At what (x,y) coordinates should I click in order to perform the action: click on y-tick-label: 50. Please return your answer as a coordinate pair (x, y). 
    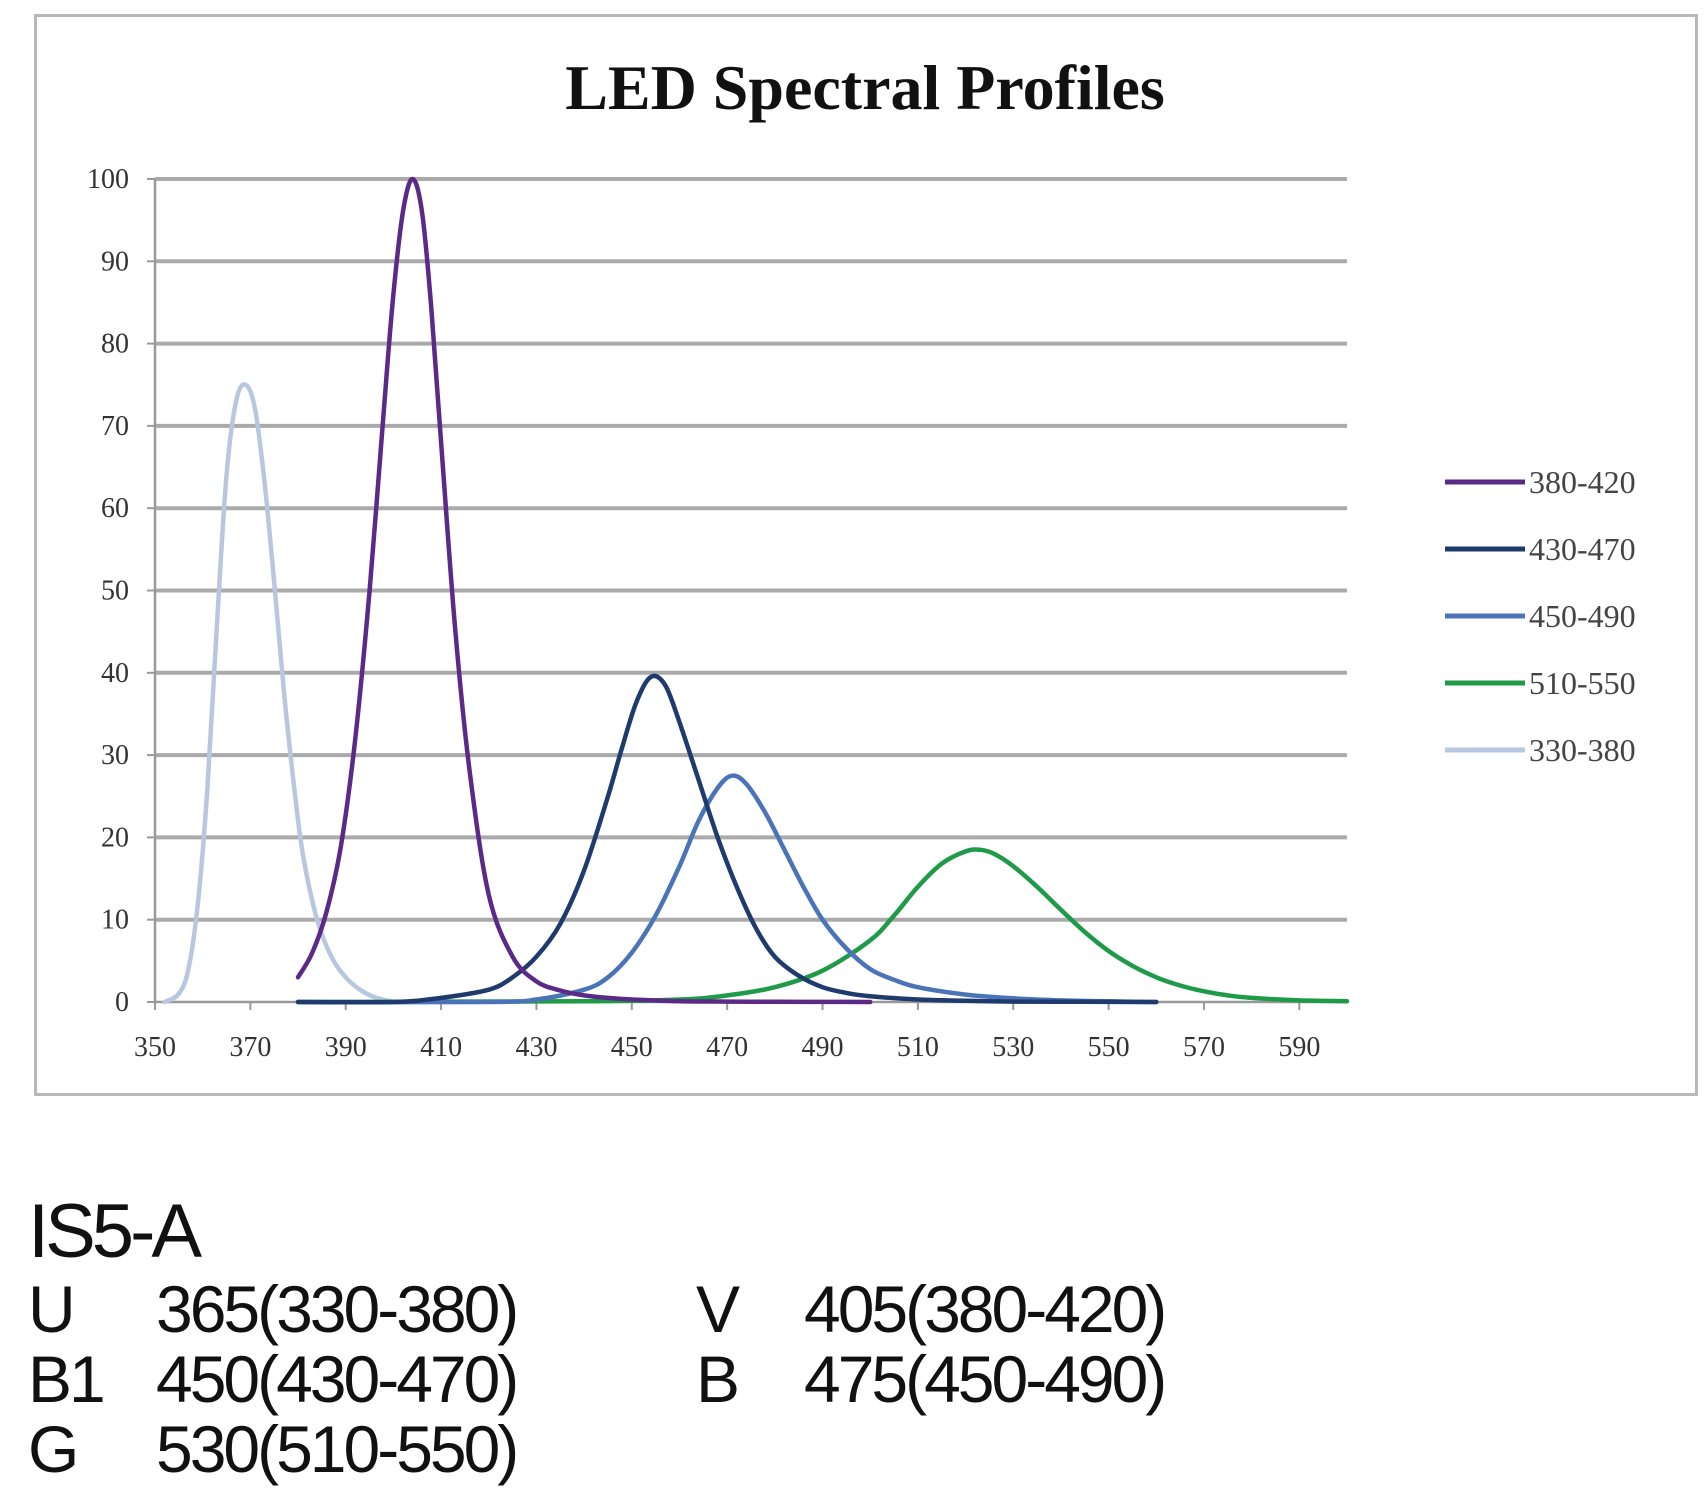
    Looking at the image, I should click on (115, 591).